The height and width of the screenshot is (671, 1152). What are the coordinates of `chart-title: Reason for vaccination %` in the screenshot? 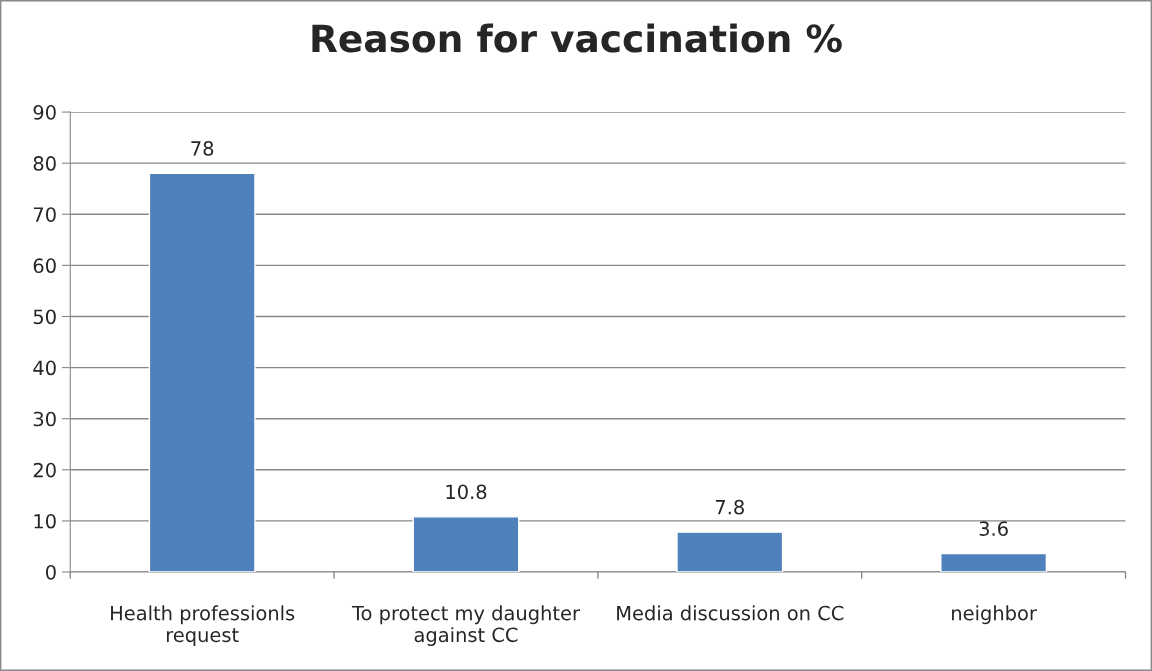 It's located at (577, 38).